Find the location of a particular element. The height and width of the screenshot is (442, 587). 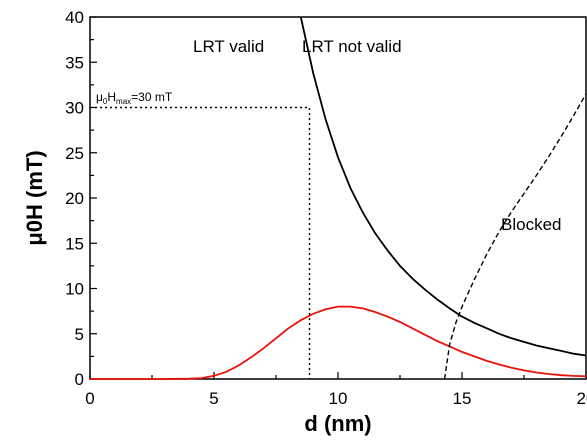

x-tick-label: 5 is located at coordinates (213, 398).